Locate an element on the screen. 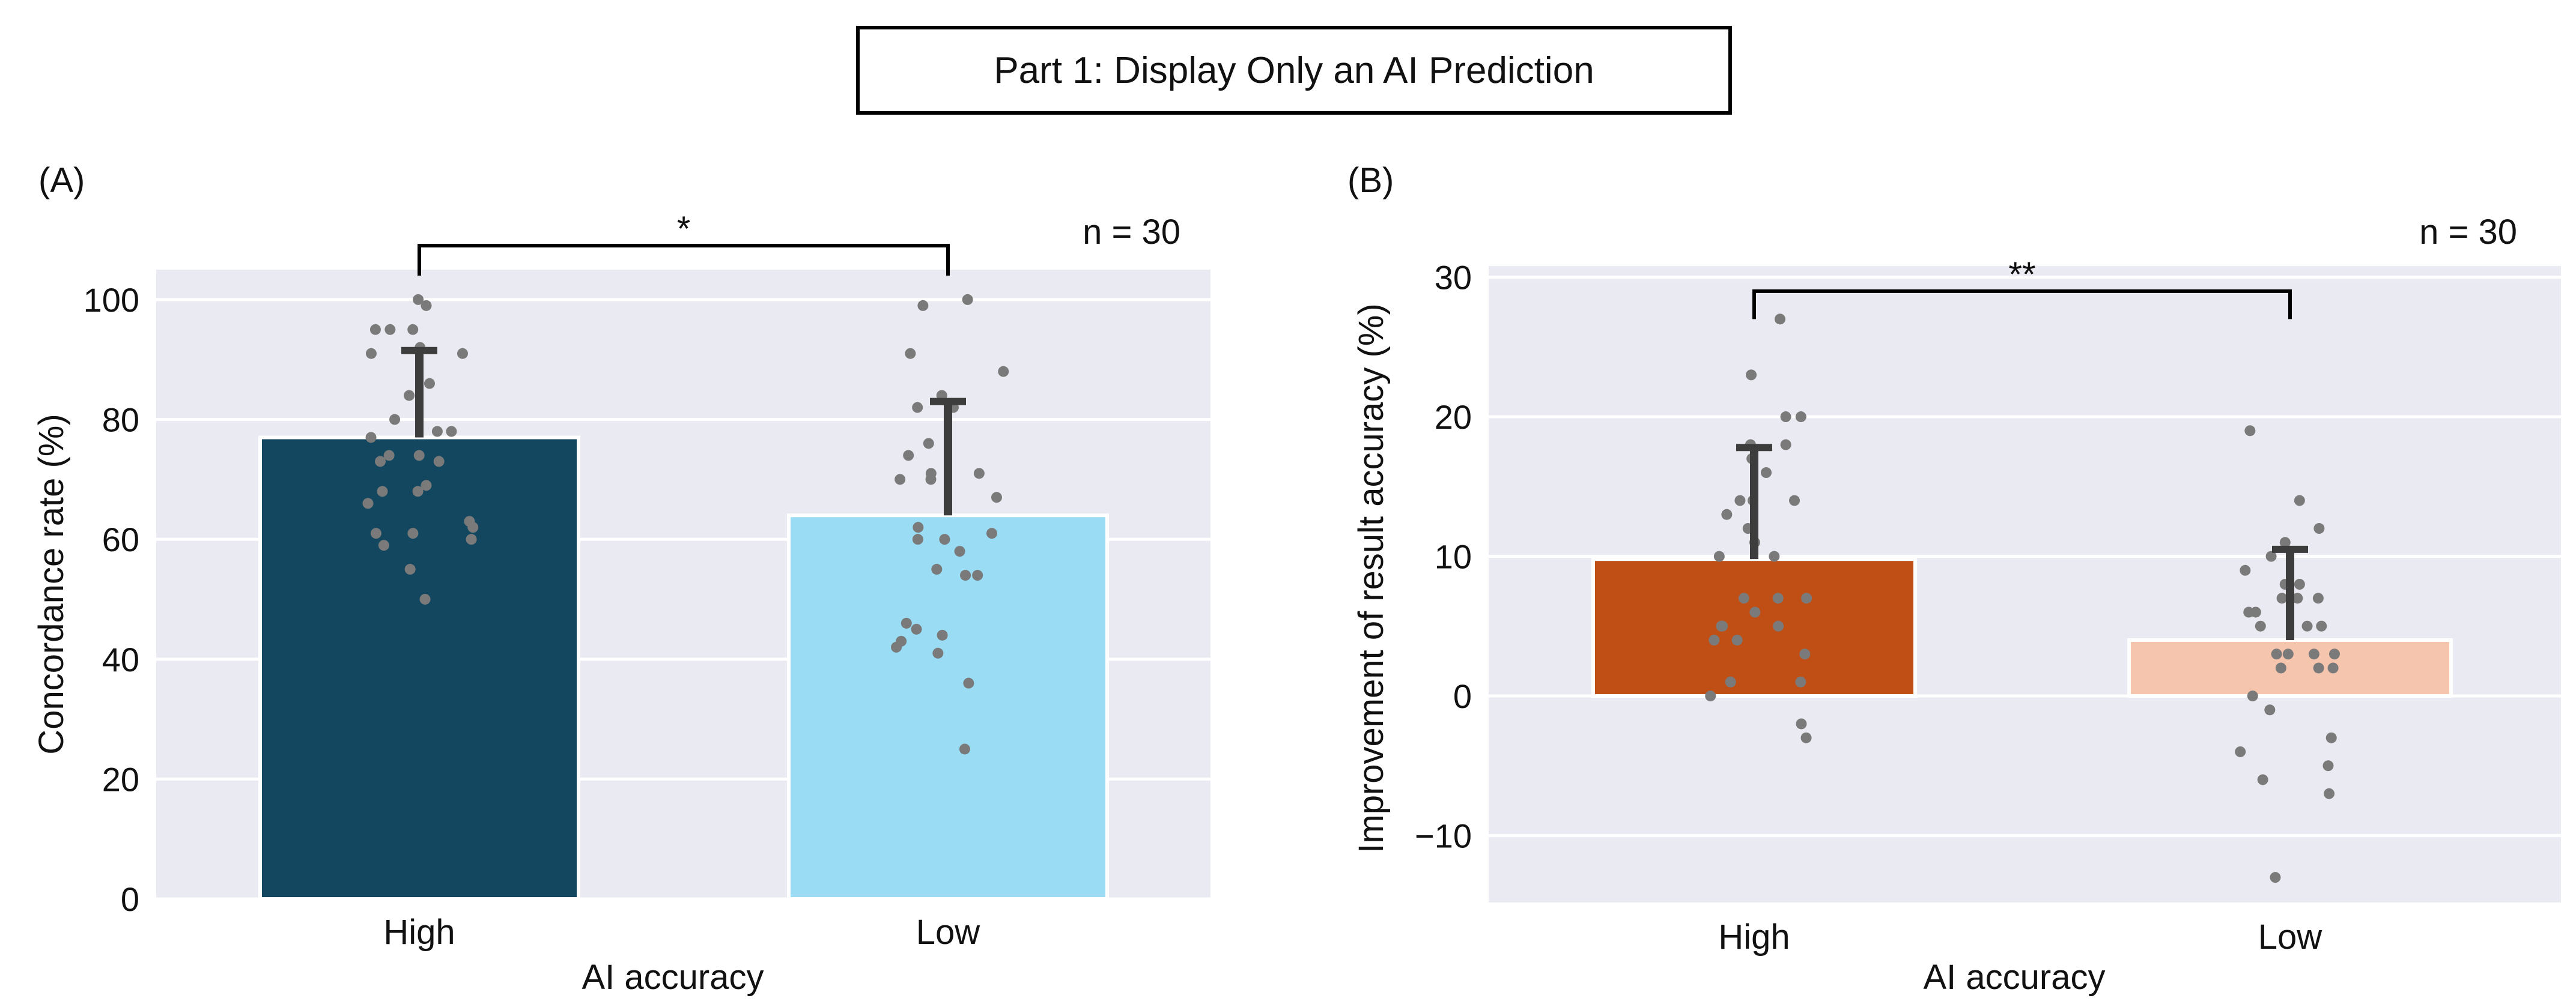 The image size is (2576, 1007). b-bar-low is located at coordinates (2290, 668).